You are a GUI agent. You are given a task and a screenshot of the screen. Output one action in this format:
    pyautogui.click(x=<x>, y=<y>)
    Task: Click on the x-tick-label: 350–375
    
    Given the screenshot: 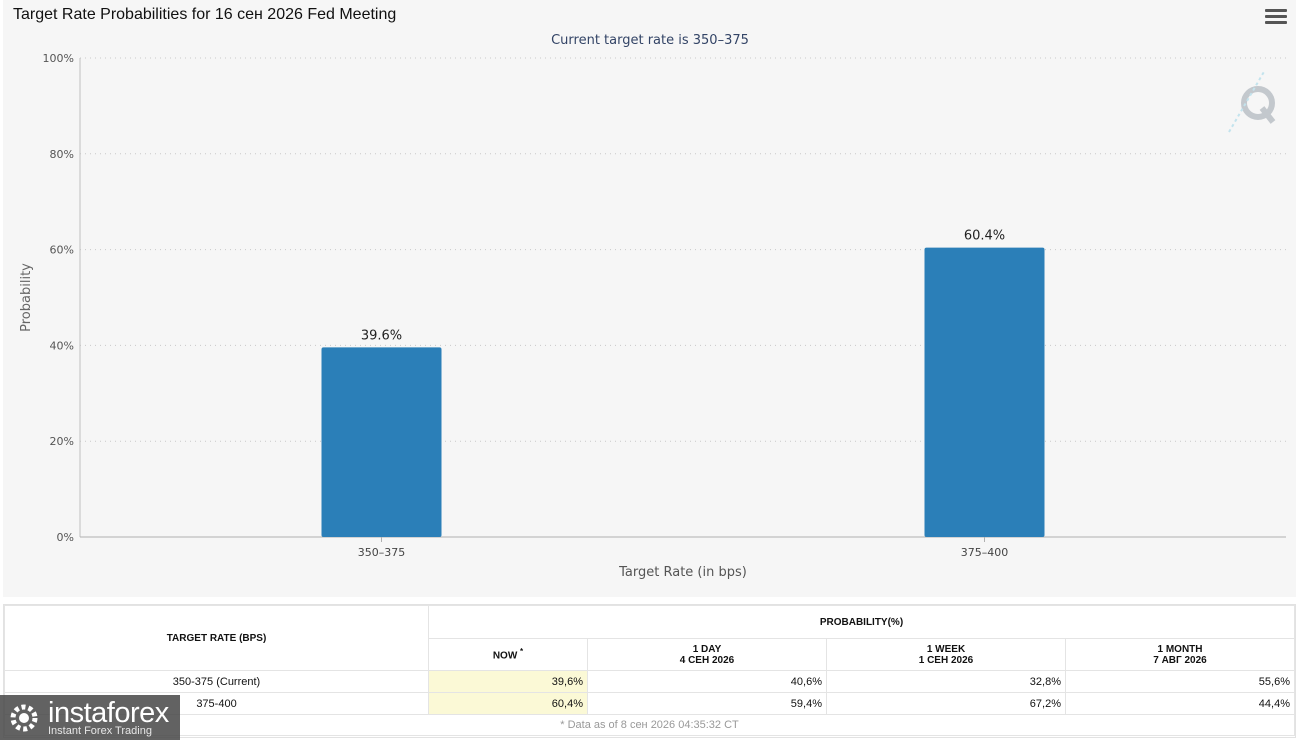 What is the action you would take?
    pyautogui.click(x=382, y=552)
    